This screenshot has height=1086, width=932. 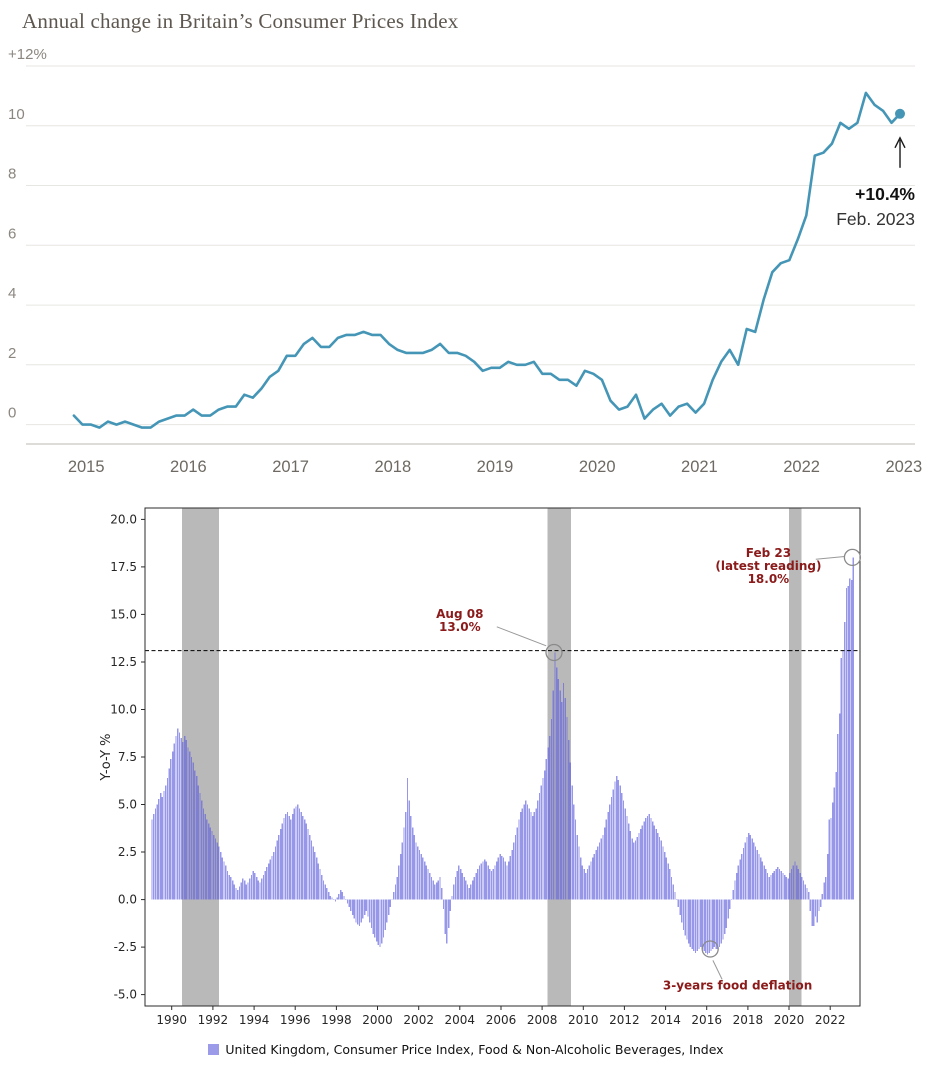 I want to click on y-tick-label: 15.0, so click(x=123, y=614).